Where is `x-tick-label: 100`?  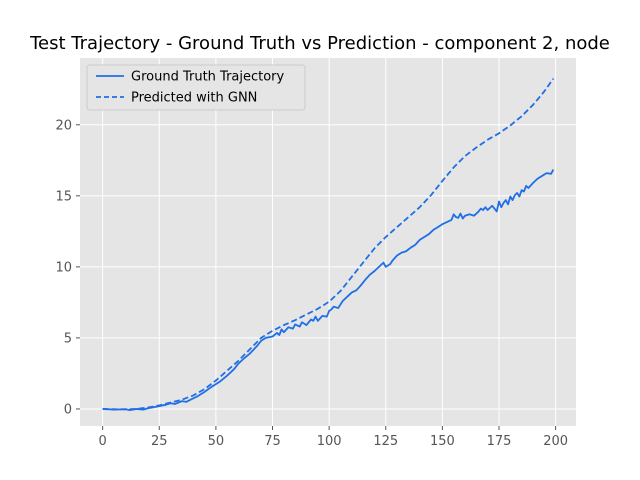 x-tick-label: 100 is located at coordinates (329, 441).